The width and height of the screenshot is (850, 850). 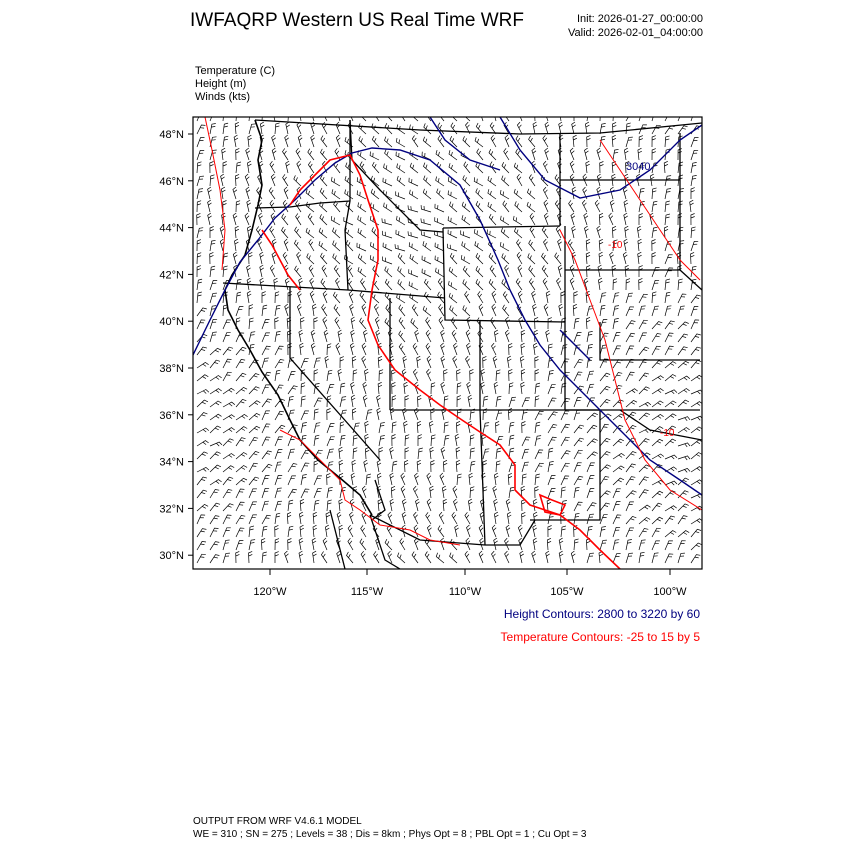 What do you see at coordinates (635, 33) in the screenshot?
I see `valid-time: Valid: 2026-02-01_04:00:00` at bounding box center [635, 33].